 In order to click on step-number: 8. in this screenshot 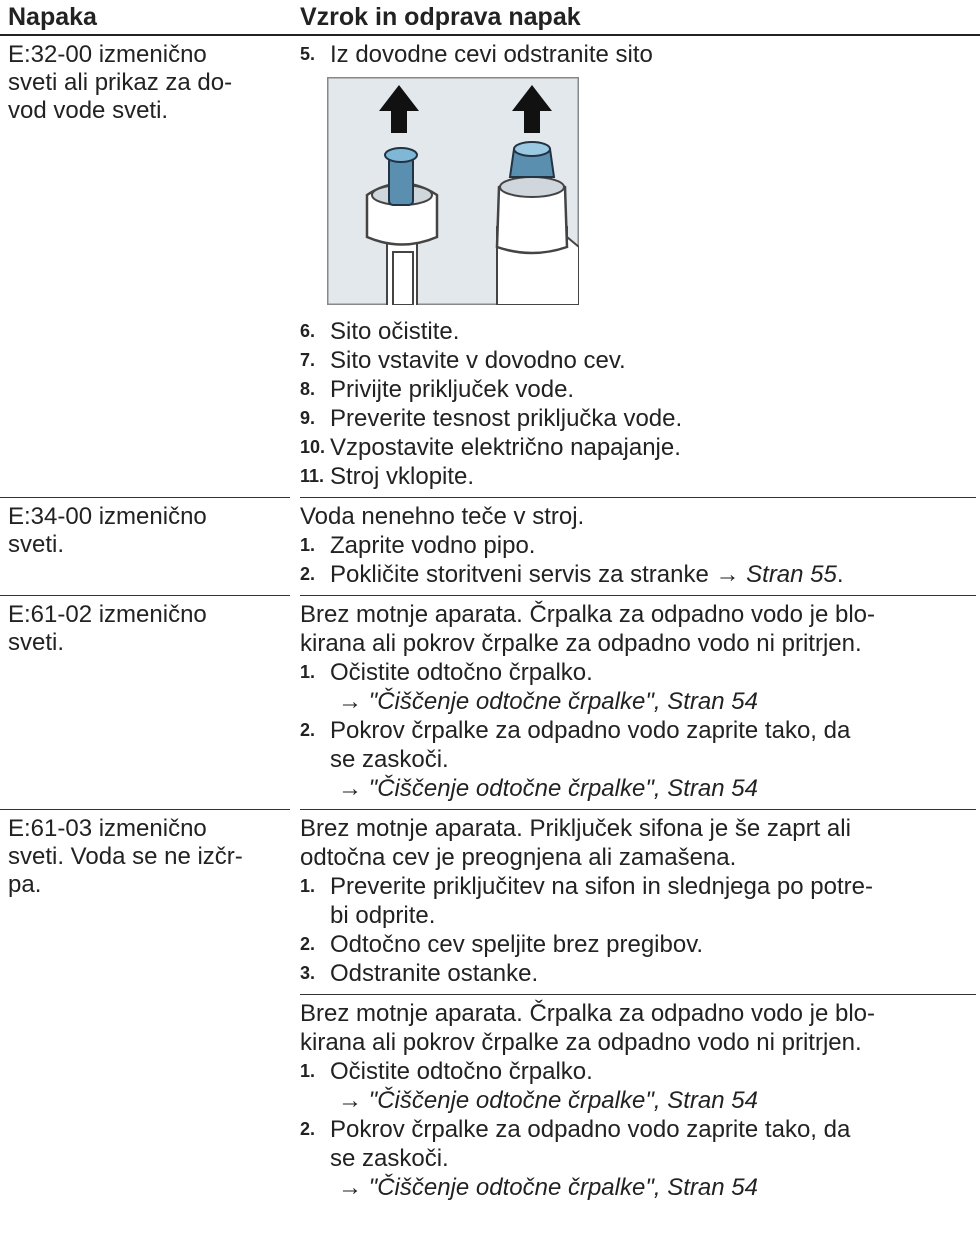, I will do `click(308, 389)`.